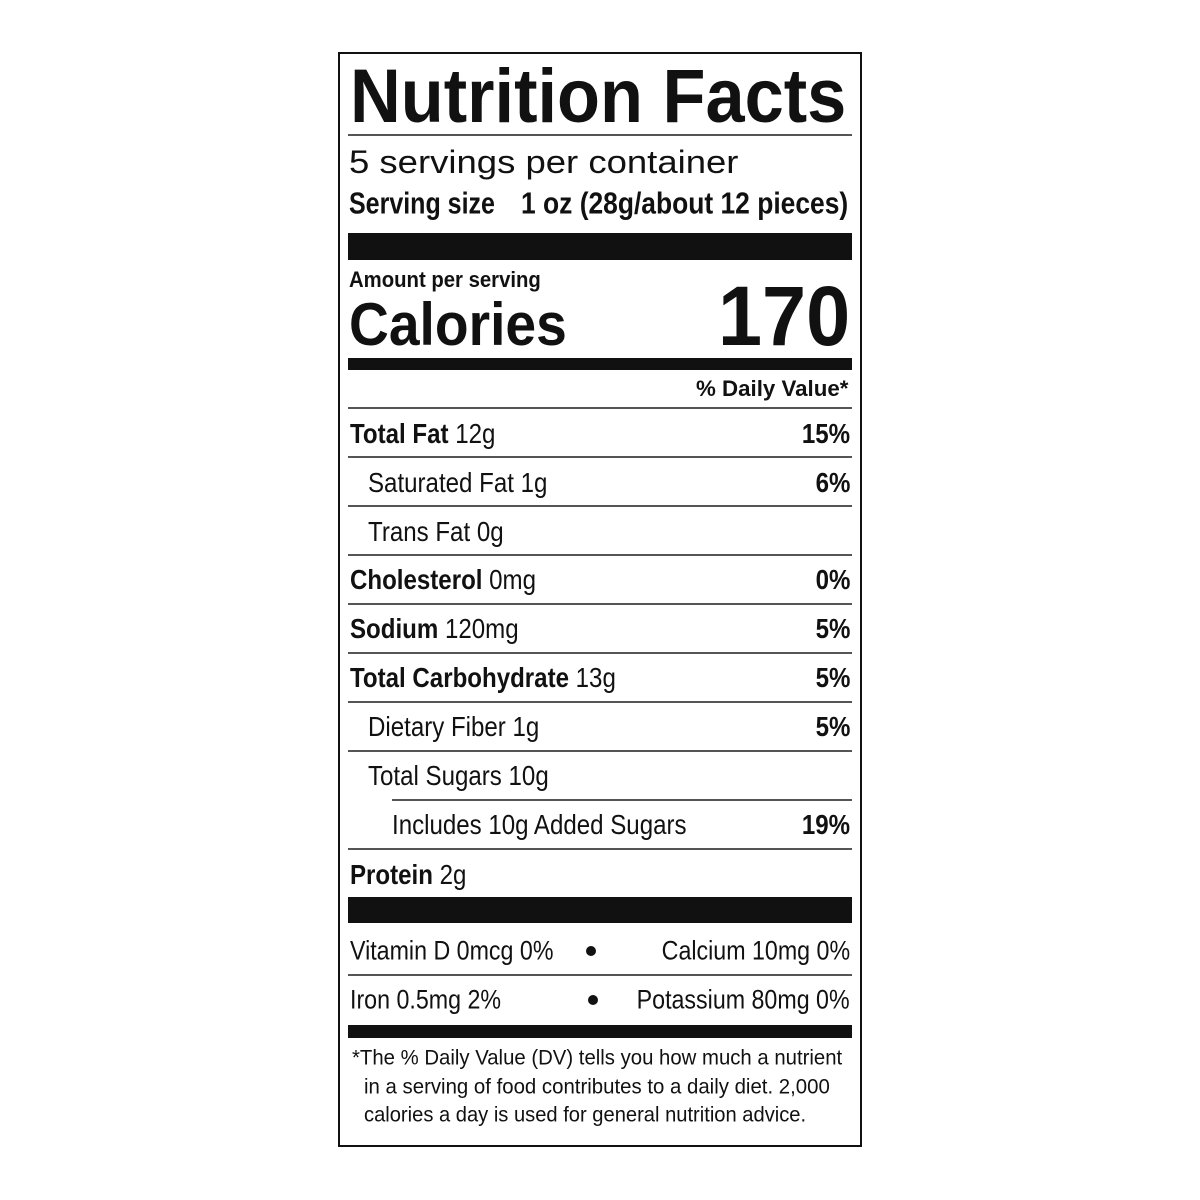 Image resolution: width=1200 pixels, height=1200 pixels. I want to click on amount-per-serving: Amount per serving, so click(445, 279).